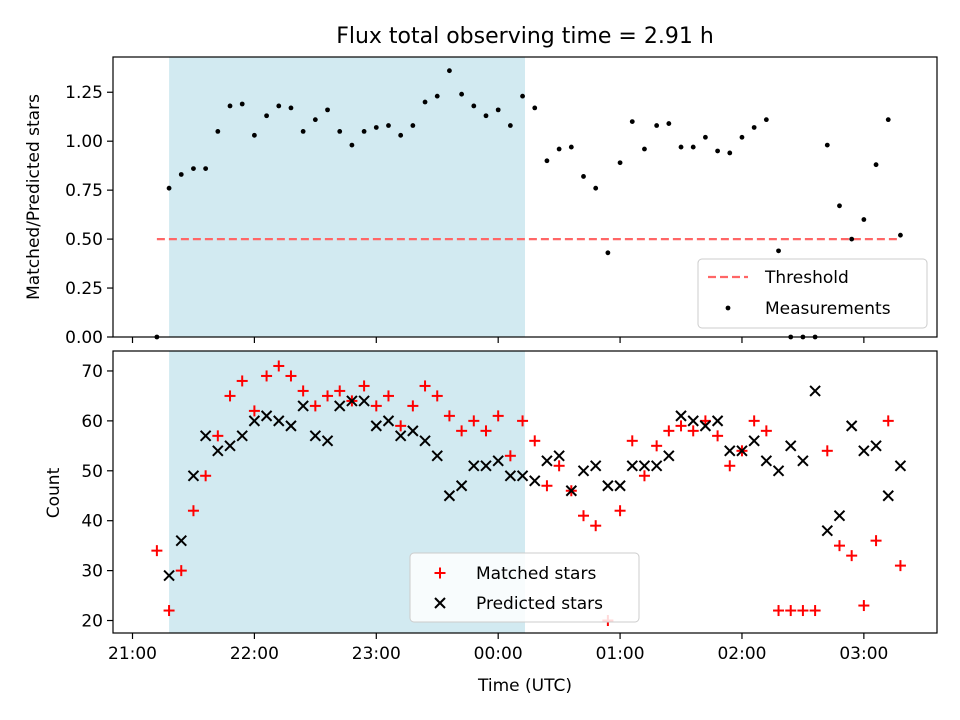  Describe the element at coordinates (828, 309) in the screenshot. I see `legend-measurements-label: Measurements` at that location.